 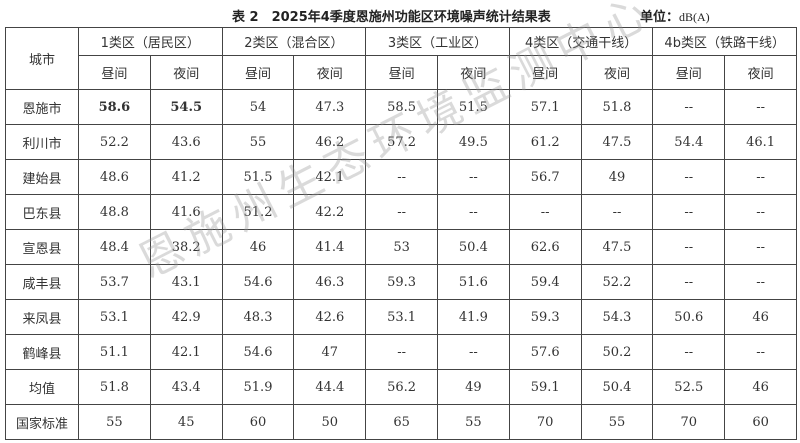 I want to click on value-cell: 57.6, so click(x=545, y=352).